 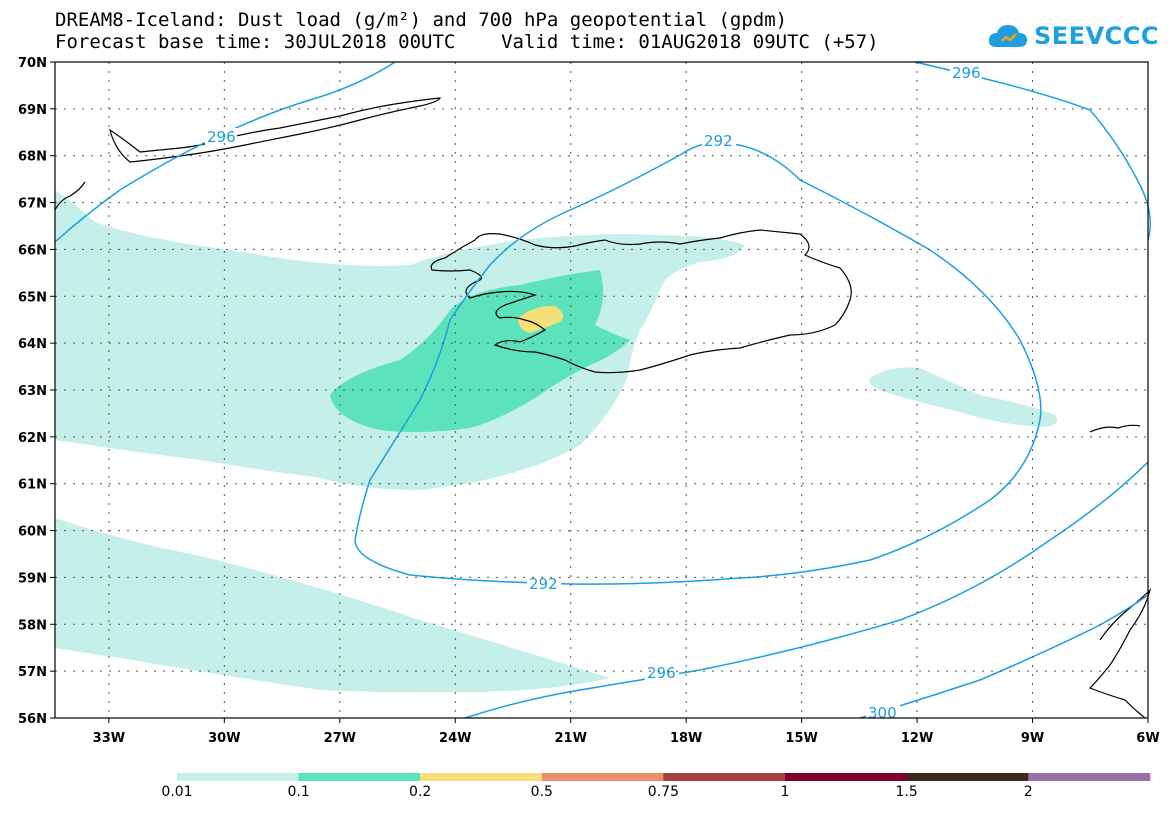 What do you see at coordinates (906, 792) in the screenshot?
I see `colorbar-label: 1.5` at bounding box center [906, 792].